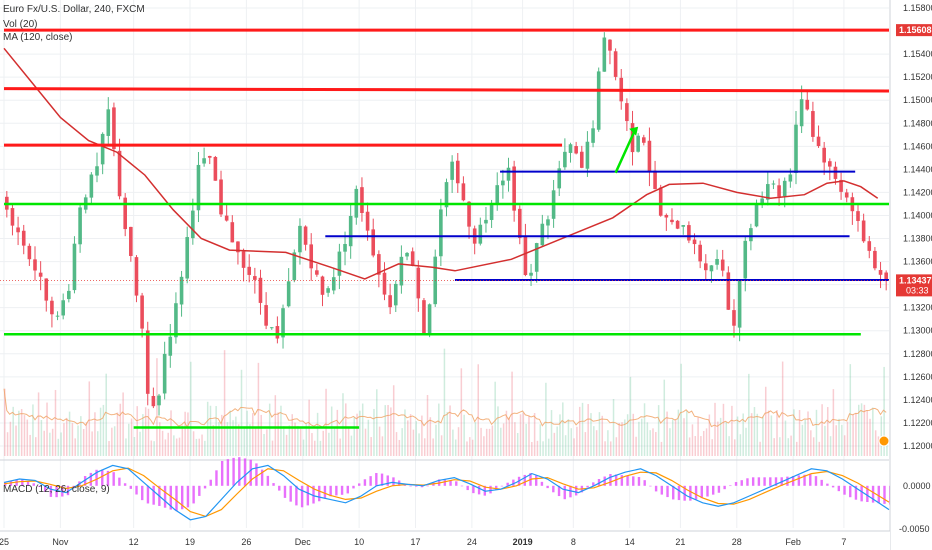 The height and width of the screenshot is (550, 932). What do you see at coordinates (56, 489) in the screenshot?
I see `macd-legend: MACD (12, 26, close, 9)` at bounding box center [56, 489].